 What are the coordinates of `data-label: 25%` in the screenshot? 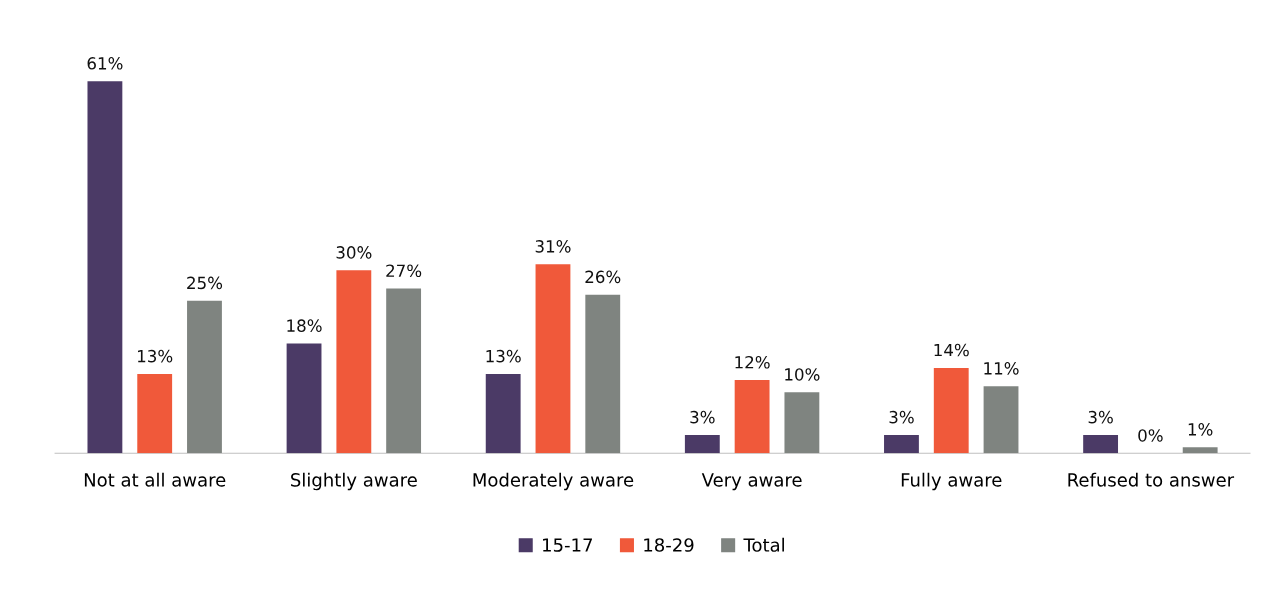 It's located at (205, 283).